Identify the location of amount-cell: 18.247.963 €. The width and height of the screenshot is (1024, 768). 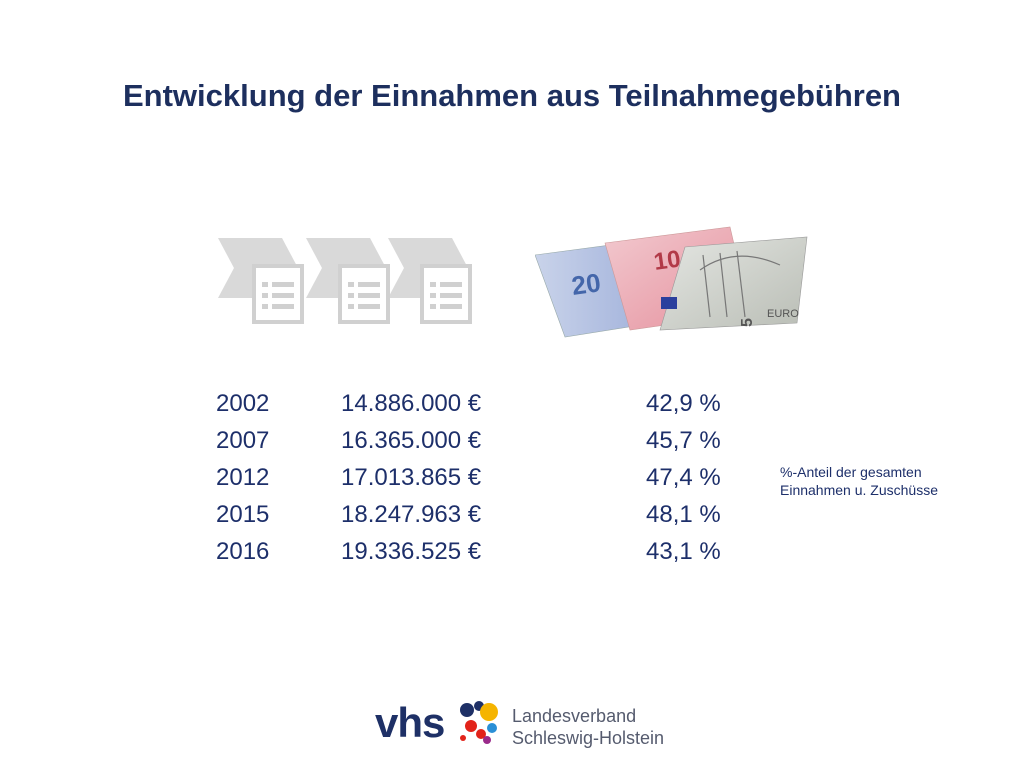
(411, 514).